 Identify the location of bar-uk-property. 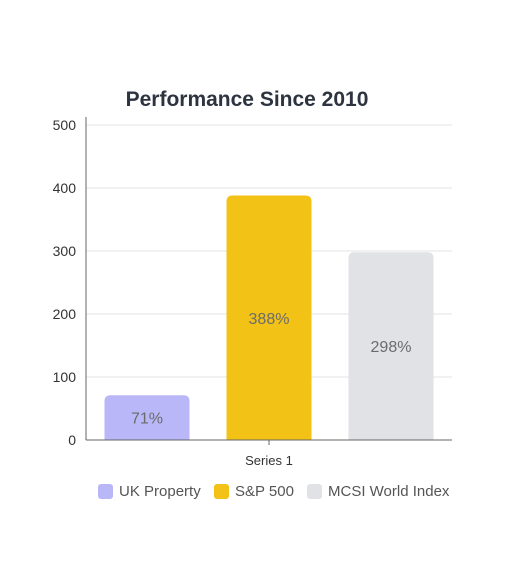
(147, 417).